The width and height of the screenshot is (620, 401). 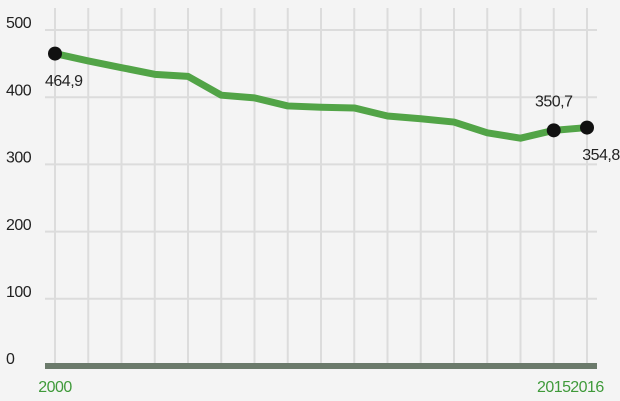 I want to click on y-tick-label: 500, so click(x=19, y=23).